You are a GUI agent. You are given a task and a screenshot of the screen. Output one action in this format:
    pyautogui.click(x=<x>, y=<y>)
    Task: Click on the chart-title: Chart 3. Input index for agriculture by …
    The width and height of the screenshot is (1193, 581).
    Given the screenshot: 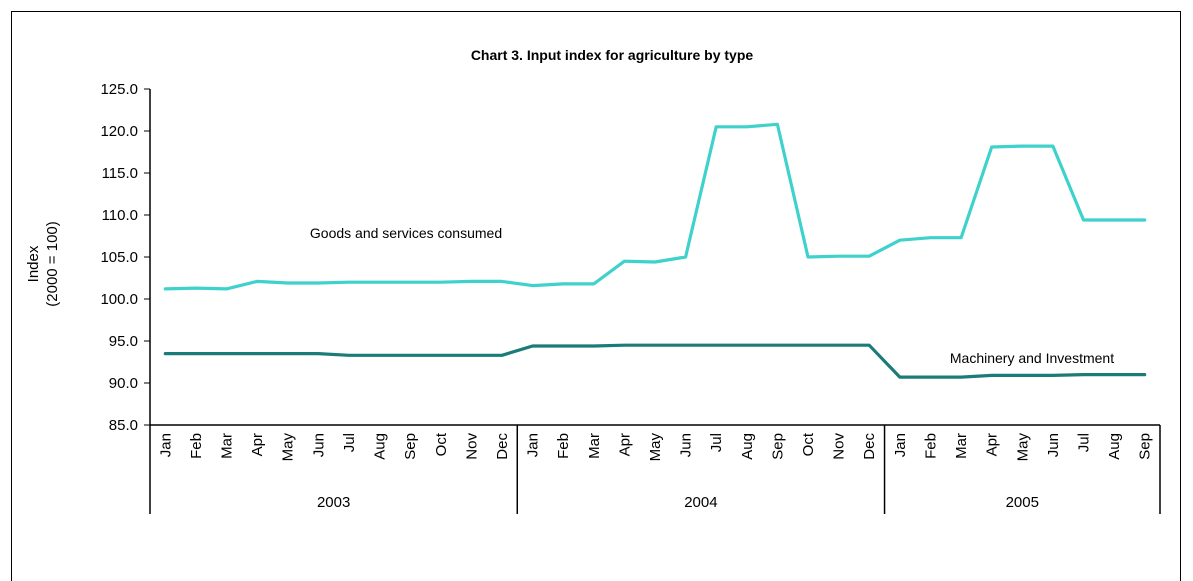 What is the action you would take?
    pyautogui.click(x=612, y=55)
    